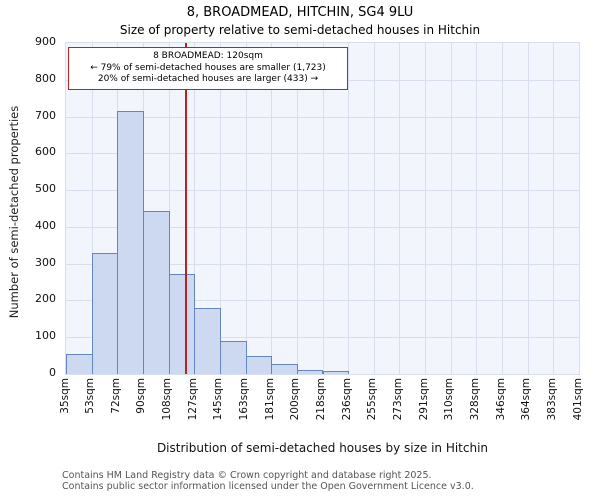  Describe the element at coordinates (551, 399) in the screenshot. I see `x-tick-label: 383sqm` at that location.